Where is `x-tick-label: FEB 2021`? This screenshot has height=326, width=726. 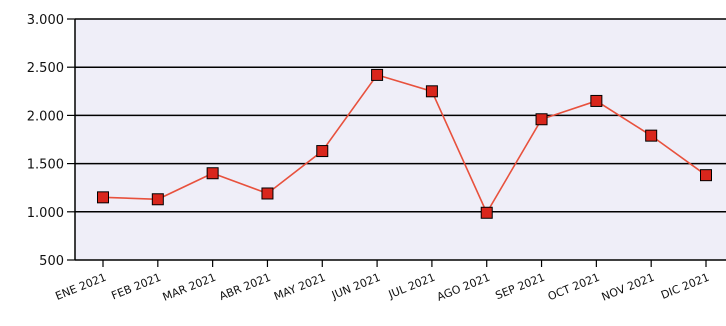 x-tick-label: FEB 2021 is located at coordinates (136, 287).